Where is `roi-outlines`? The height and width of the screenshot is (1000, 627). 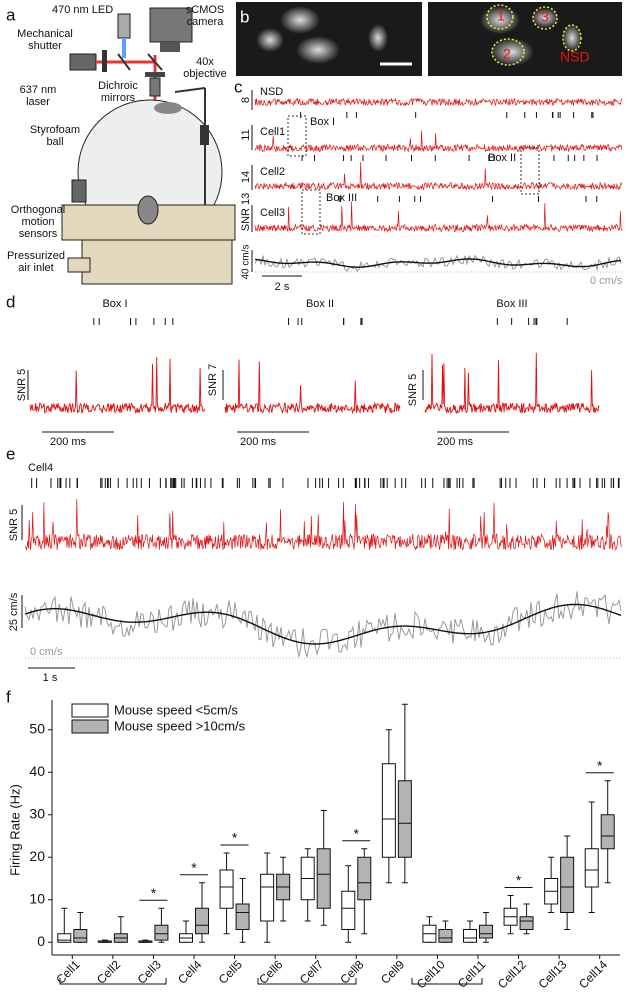
roi-outlines is located at coordinates (534, 35).